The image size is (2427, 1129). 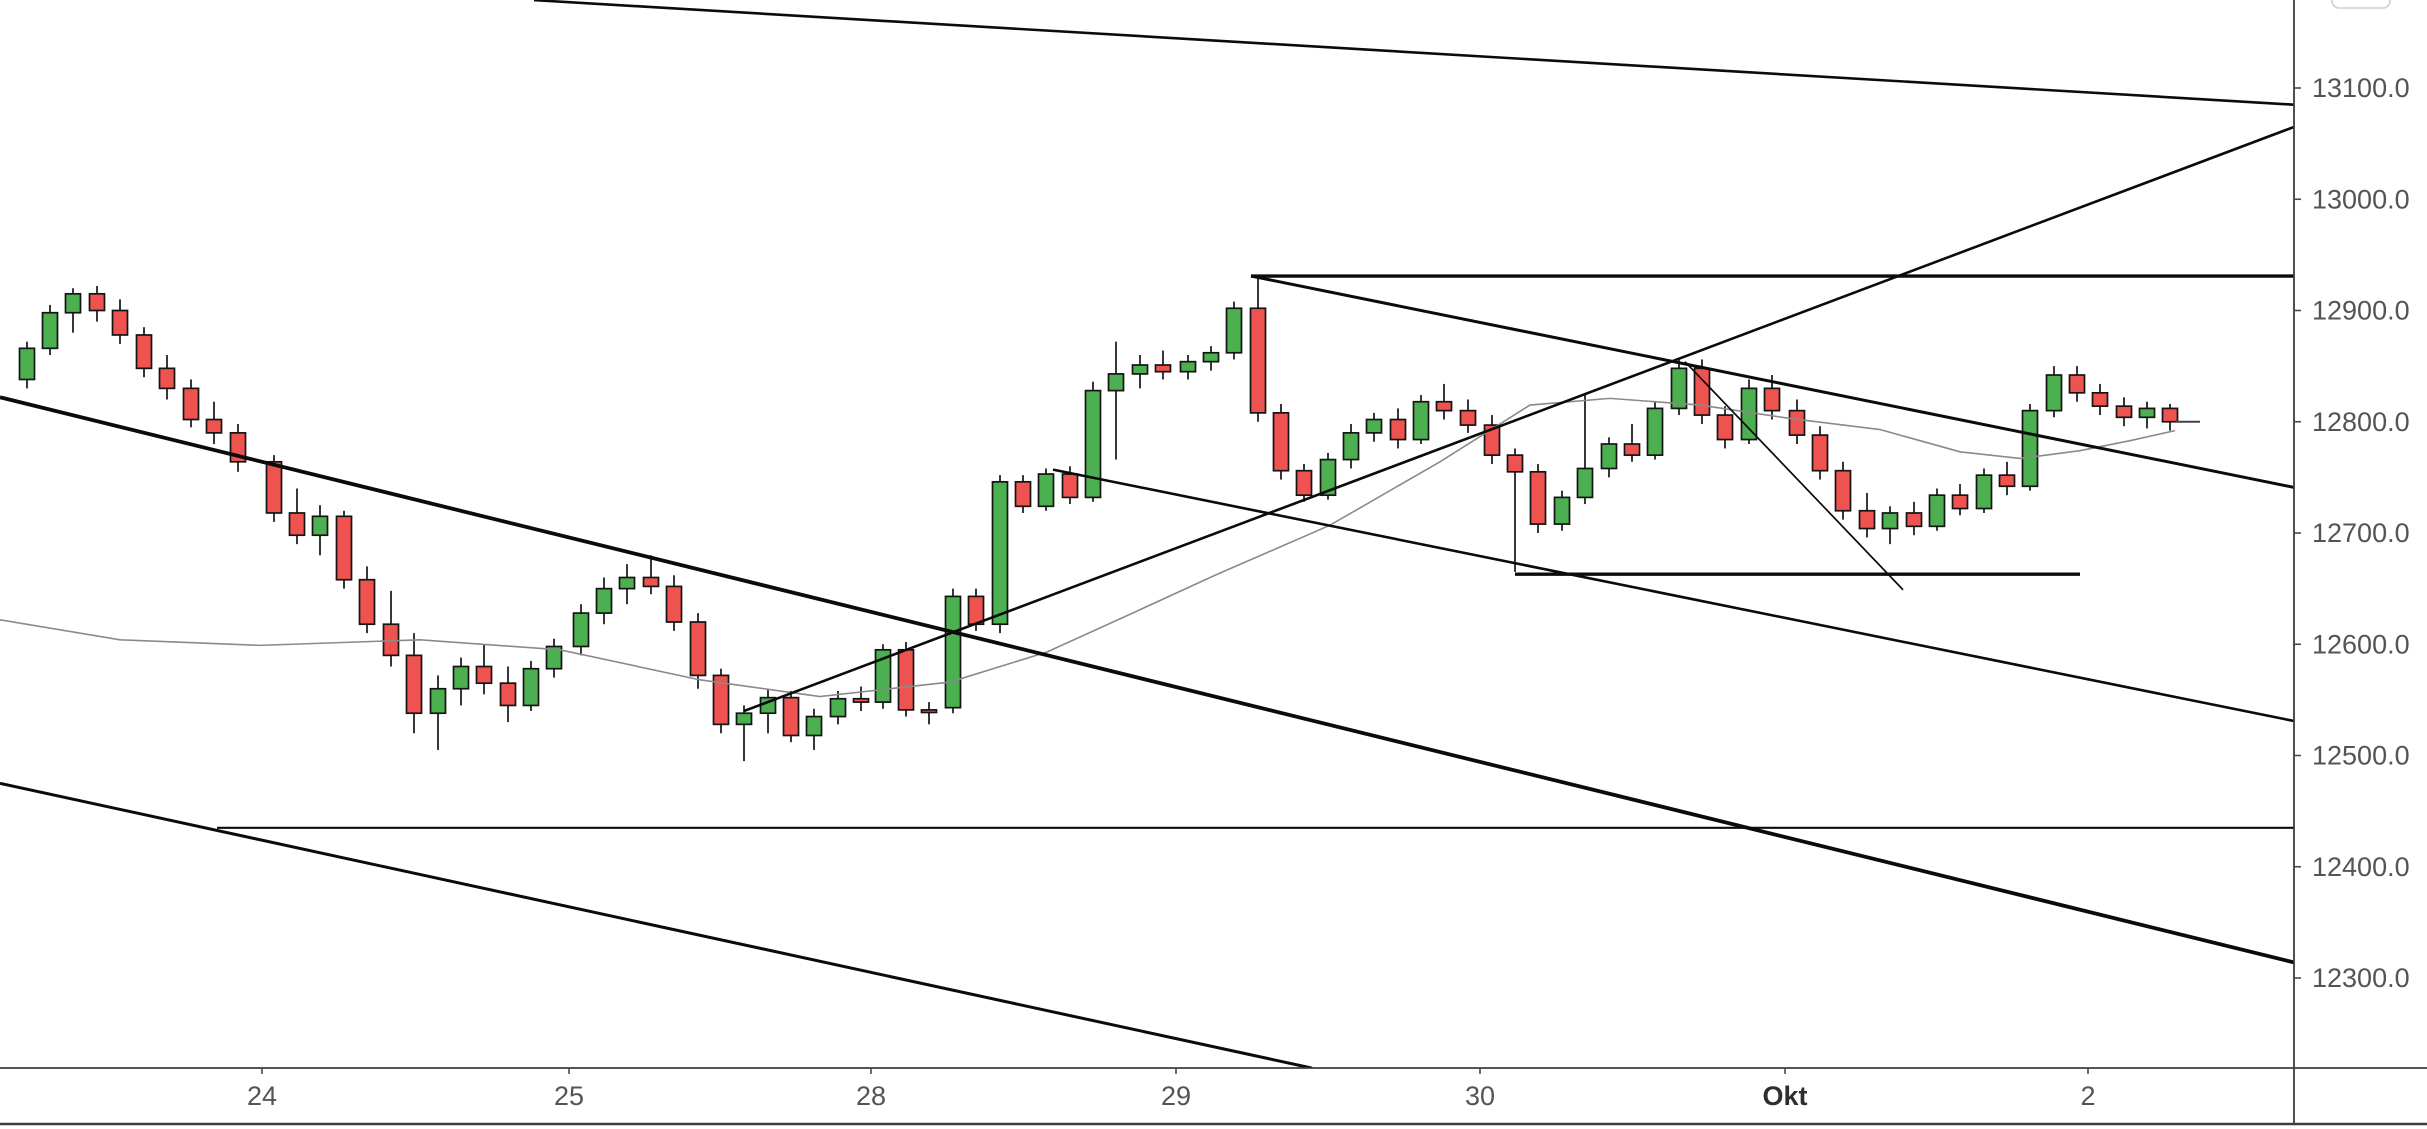 What do you see at coordinates (1176, 1096) in the screenshot?
I see `time-label: 29` at bounding box center [1176, 1096].